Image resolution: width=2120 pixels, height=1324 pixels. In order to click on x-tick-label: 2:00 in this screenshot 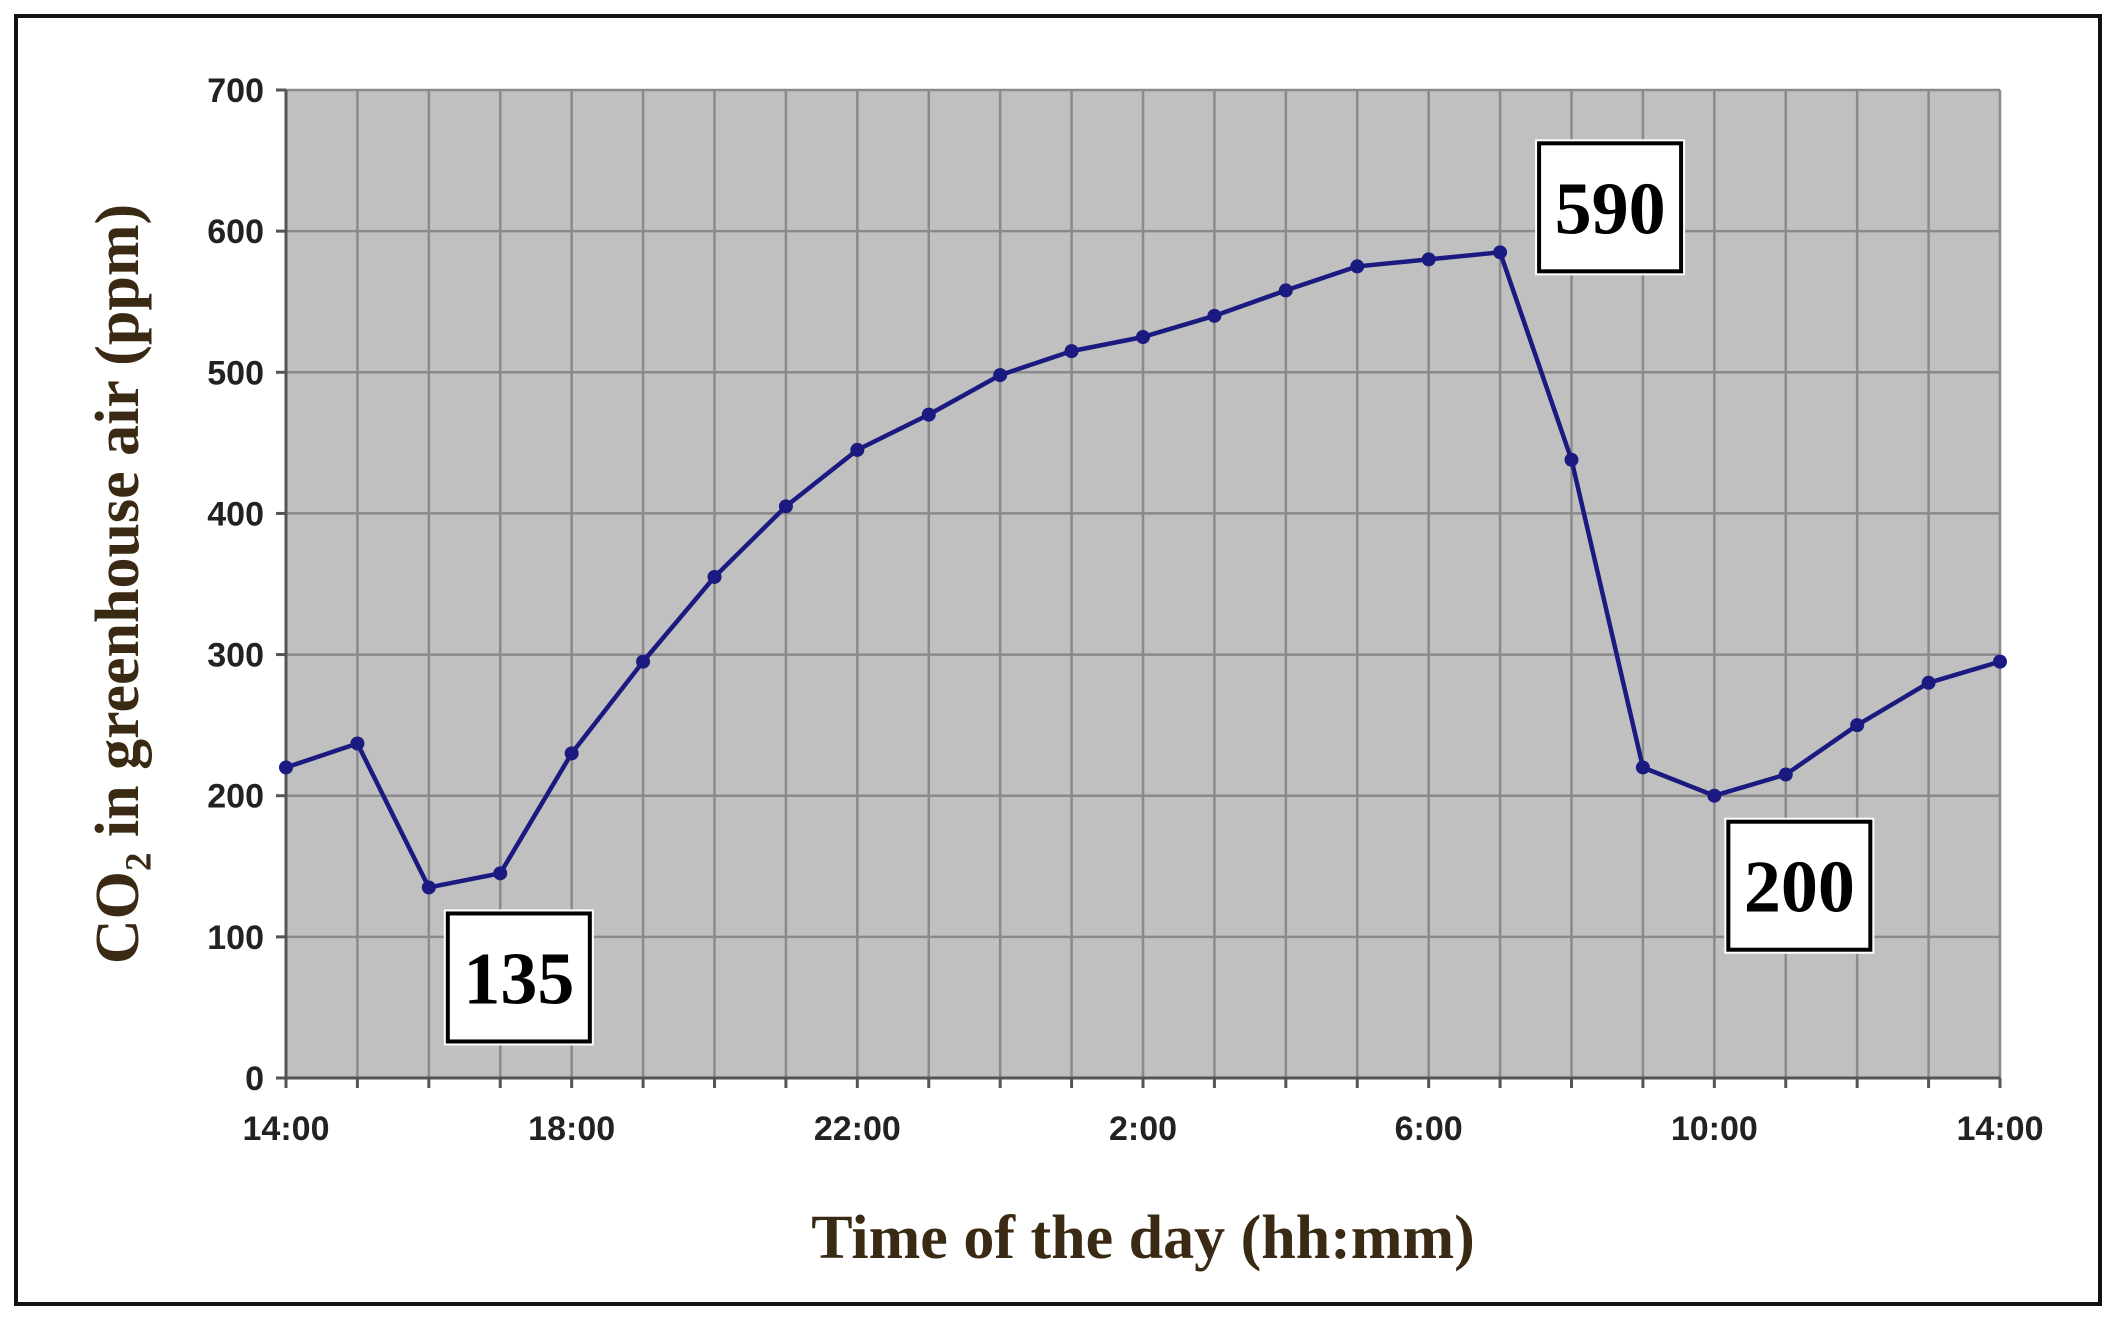, I will do `click(1143, 1129)`.